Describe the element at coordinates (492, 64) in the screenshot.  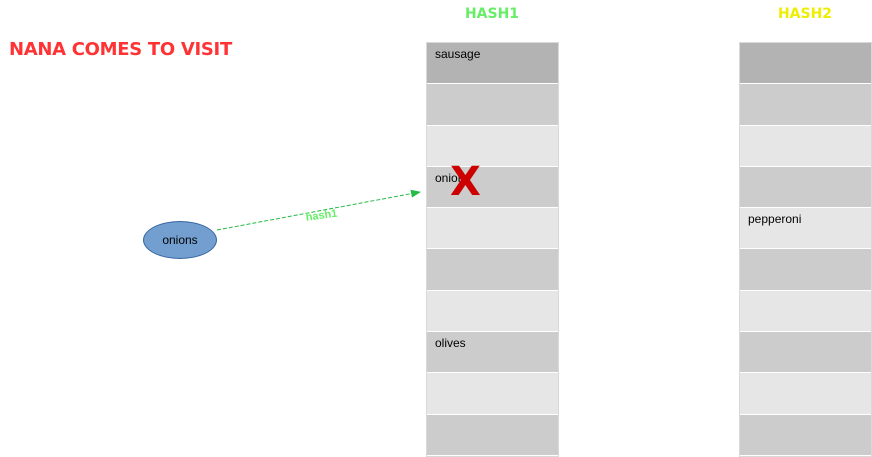
I see `hash1-slot: sausage` at that location.